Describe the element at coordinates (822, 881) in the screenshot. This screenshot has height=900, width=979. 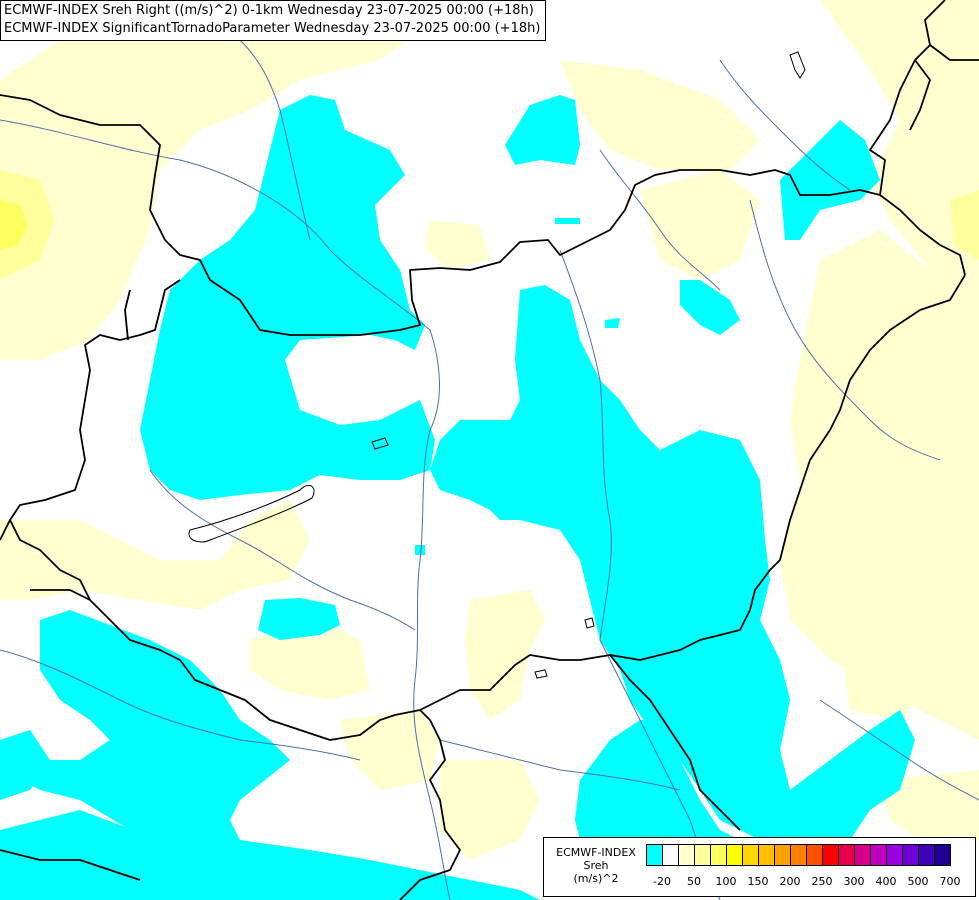
I see `legend-tick-label: 250` at that location.